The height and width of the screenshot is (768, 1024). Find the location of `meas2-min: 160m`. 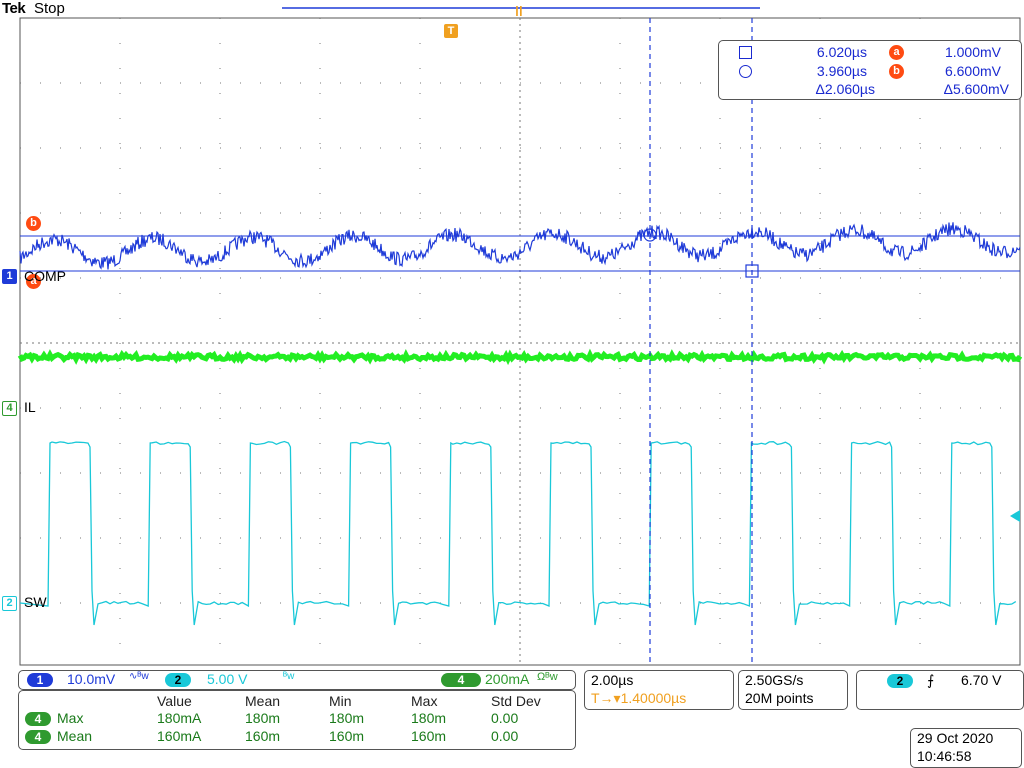

meas2-min: 160m is located at coordinates (347, 736).